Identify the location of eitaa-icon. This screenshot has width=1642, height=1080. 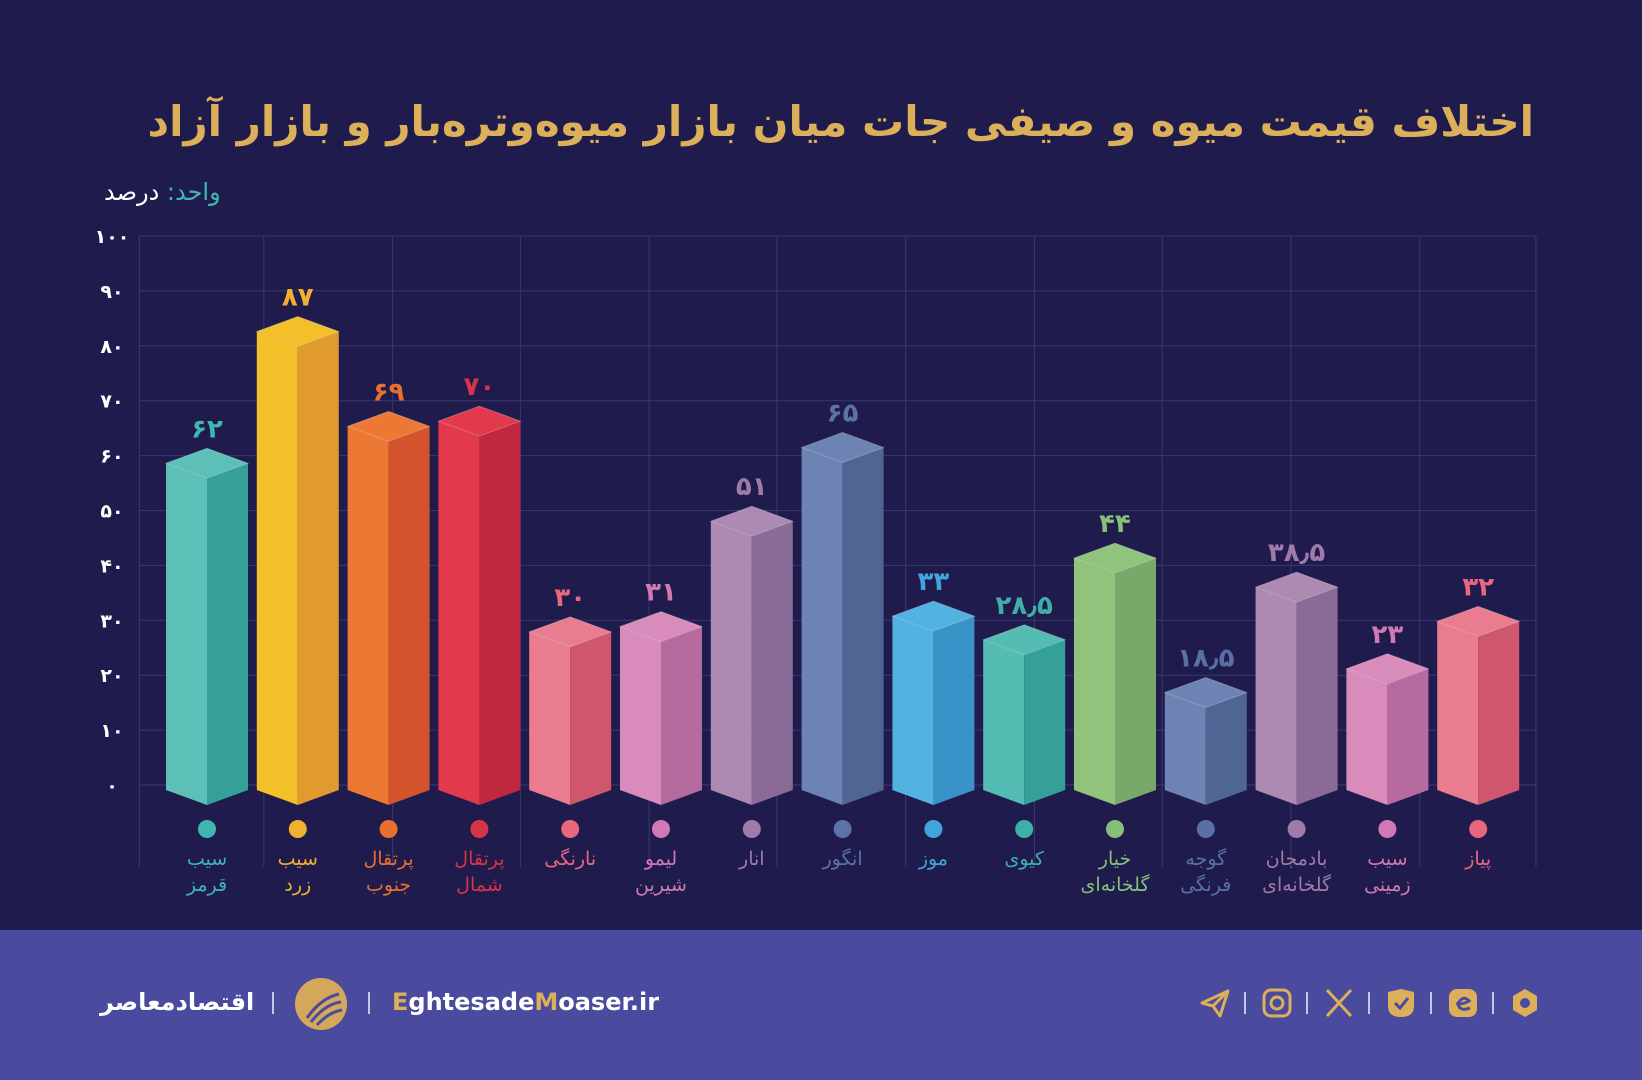
(1463, 1003).